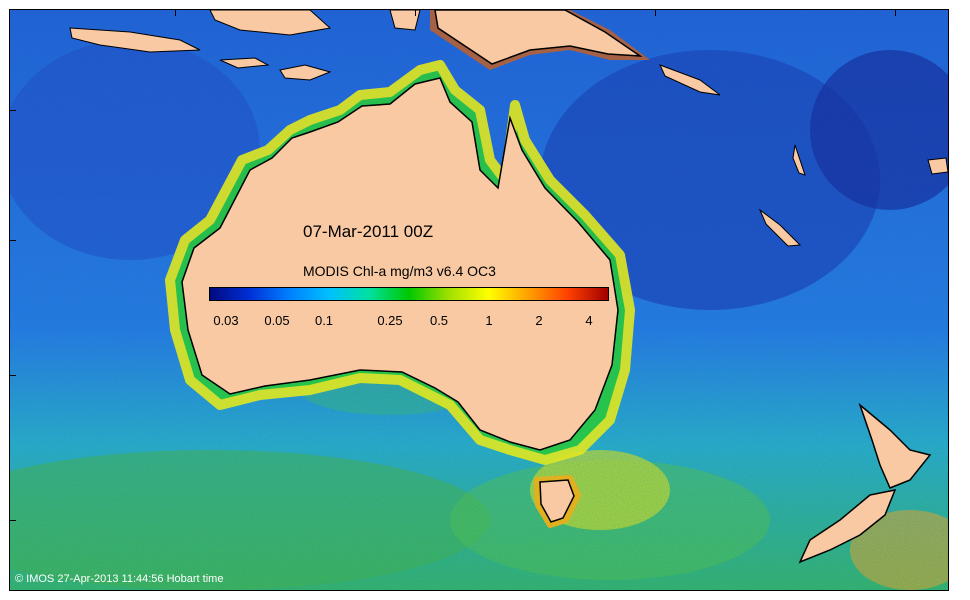  I want to click on colorbar-tick-label: 2, so click(539, 320).